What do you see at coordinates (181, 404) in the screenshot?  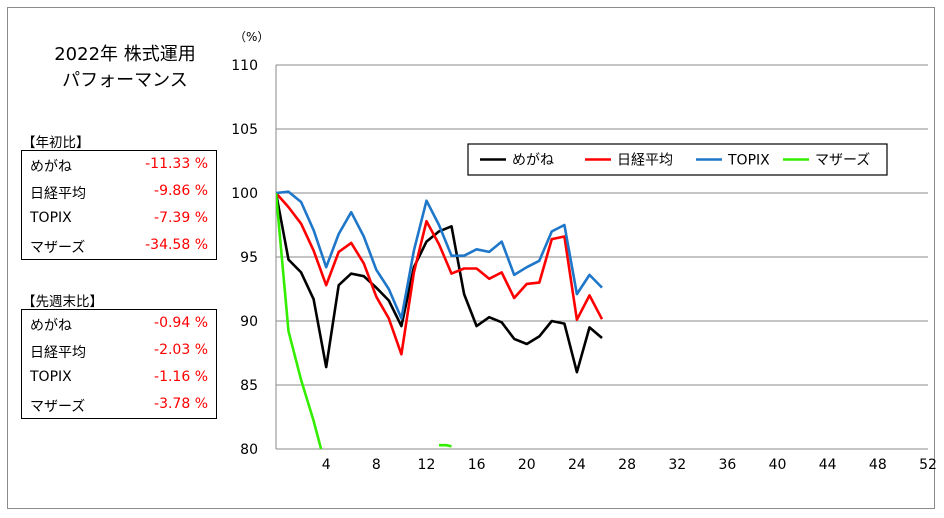 I see `wow-value: -3.78 %` at bounding box center [181, 404].